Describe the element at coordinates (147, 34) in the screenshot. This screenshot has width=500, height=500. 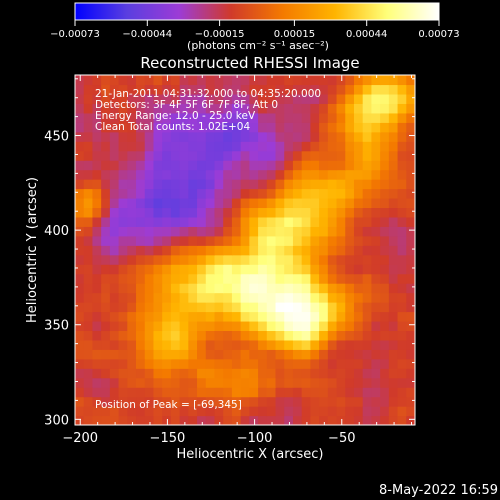
I see `colorbar-tick-label: −0.00044` at that location.